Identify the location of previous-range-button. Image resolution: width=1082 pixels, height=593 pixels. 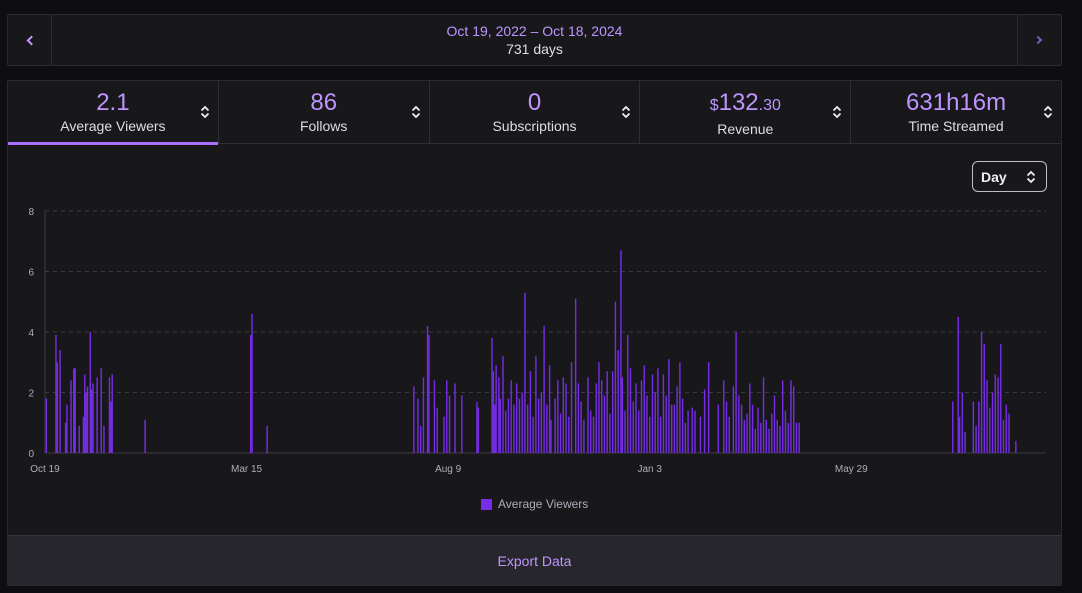
(30, 40).